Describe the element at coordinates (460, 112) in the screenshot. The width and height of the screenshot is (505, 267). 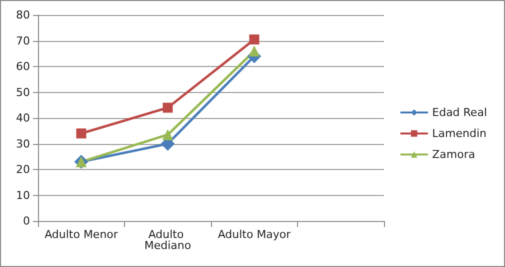
I see `legend-label: Edad Real` at that location.